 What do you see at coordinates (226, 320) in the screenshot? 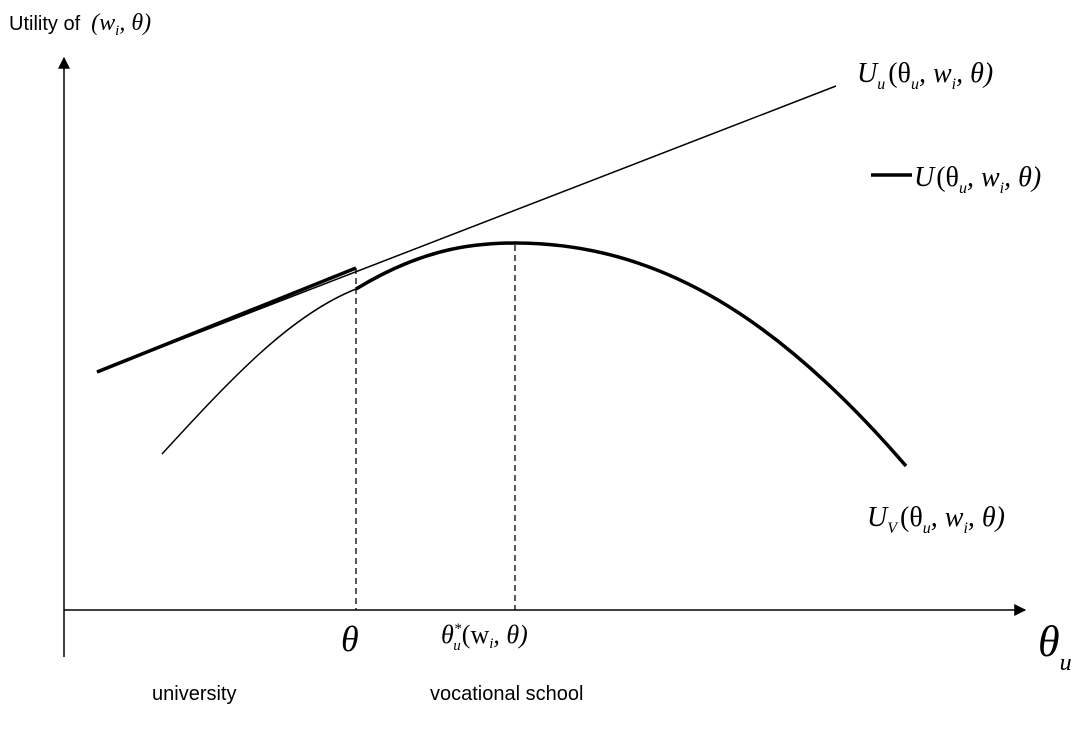
I see `envelope-line-segment` at bounding box center [226, 320].